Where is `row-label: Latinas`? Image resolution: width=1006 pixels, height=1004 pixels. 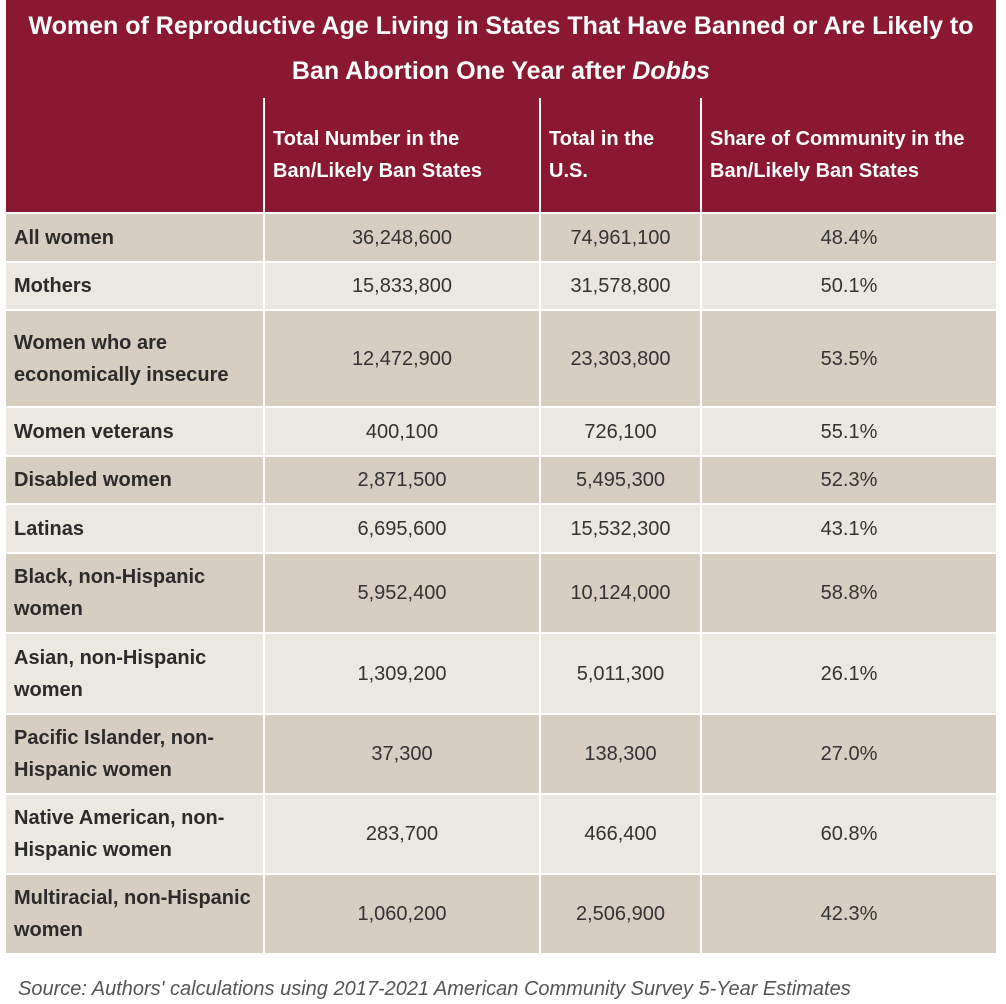
row-label: Latinas is located at coordinates (135, 529).